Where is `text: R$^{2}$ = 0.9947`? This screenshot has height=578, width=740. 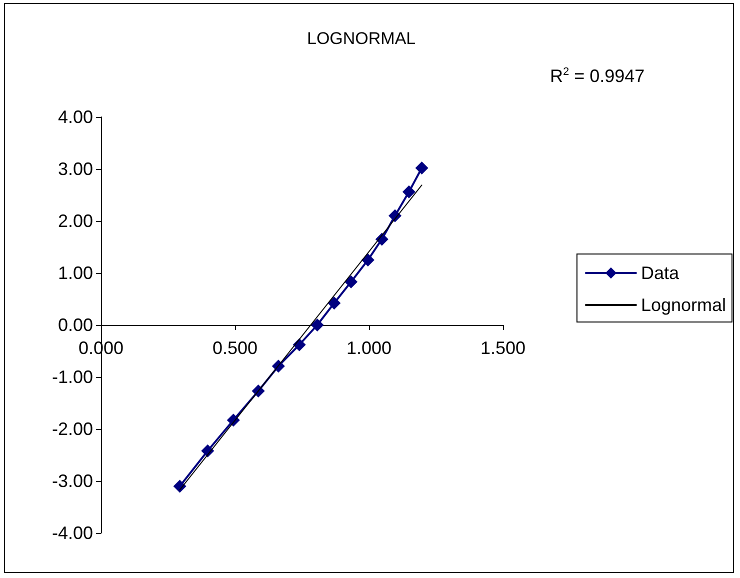
text: R$^{2}$ = 0.9947 is located at coordinates (597, 76).